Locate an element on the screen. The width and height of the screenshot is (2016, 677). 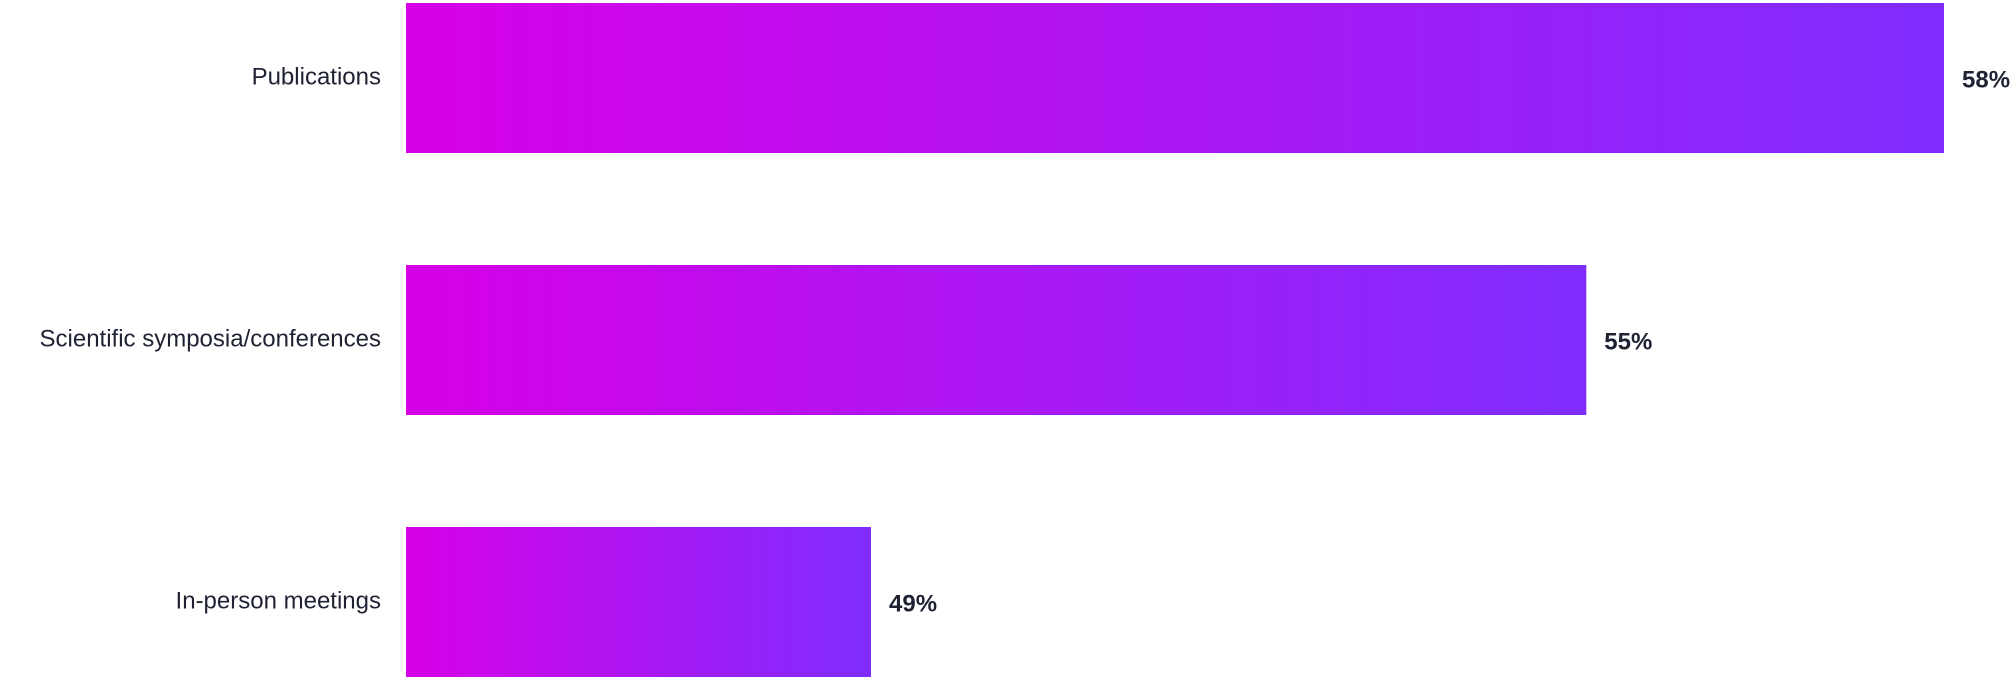
bar-scientific-symposia-conferences is located at coordinates (996, 340).